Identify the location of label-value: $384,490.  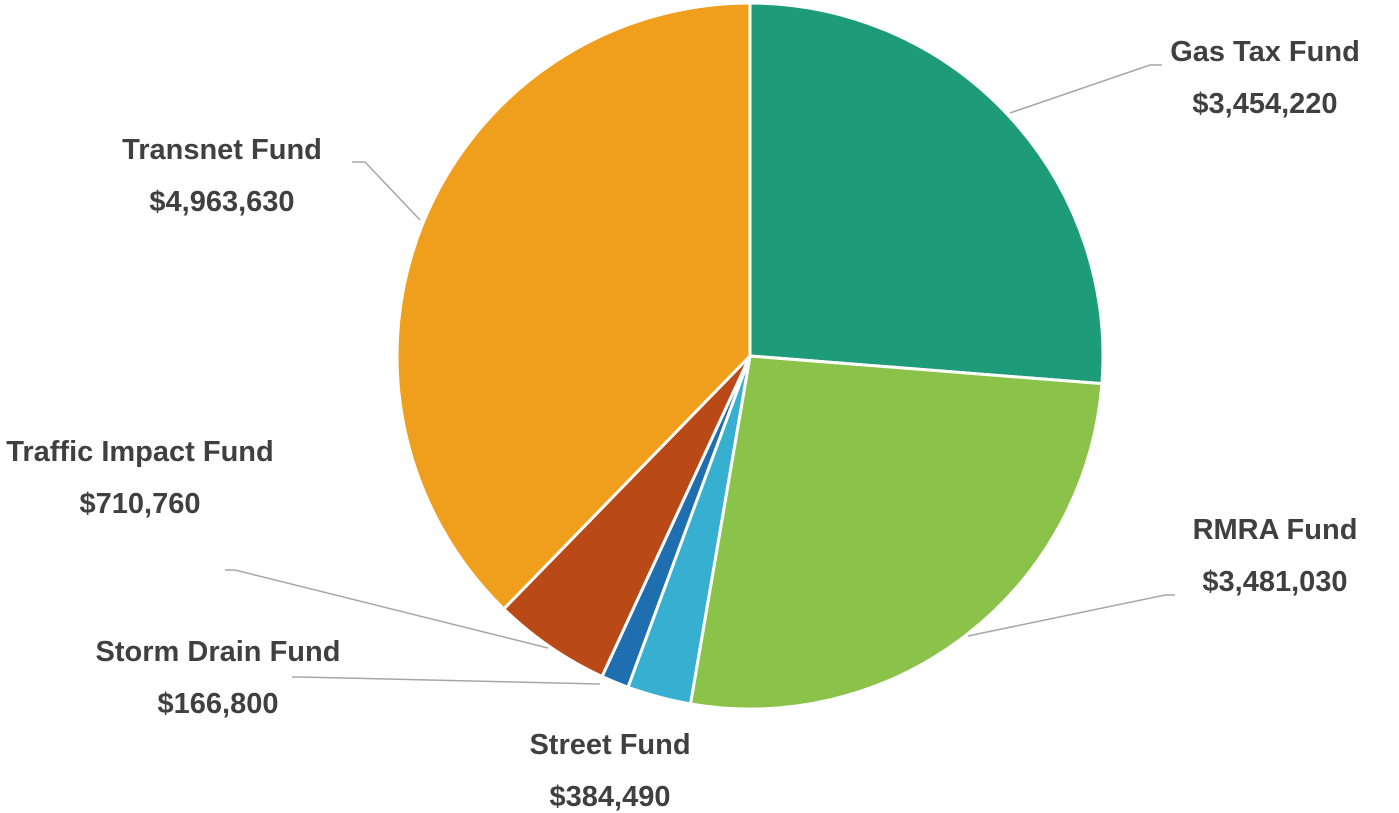
(610, 797).